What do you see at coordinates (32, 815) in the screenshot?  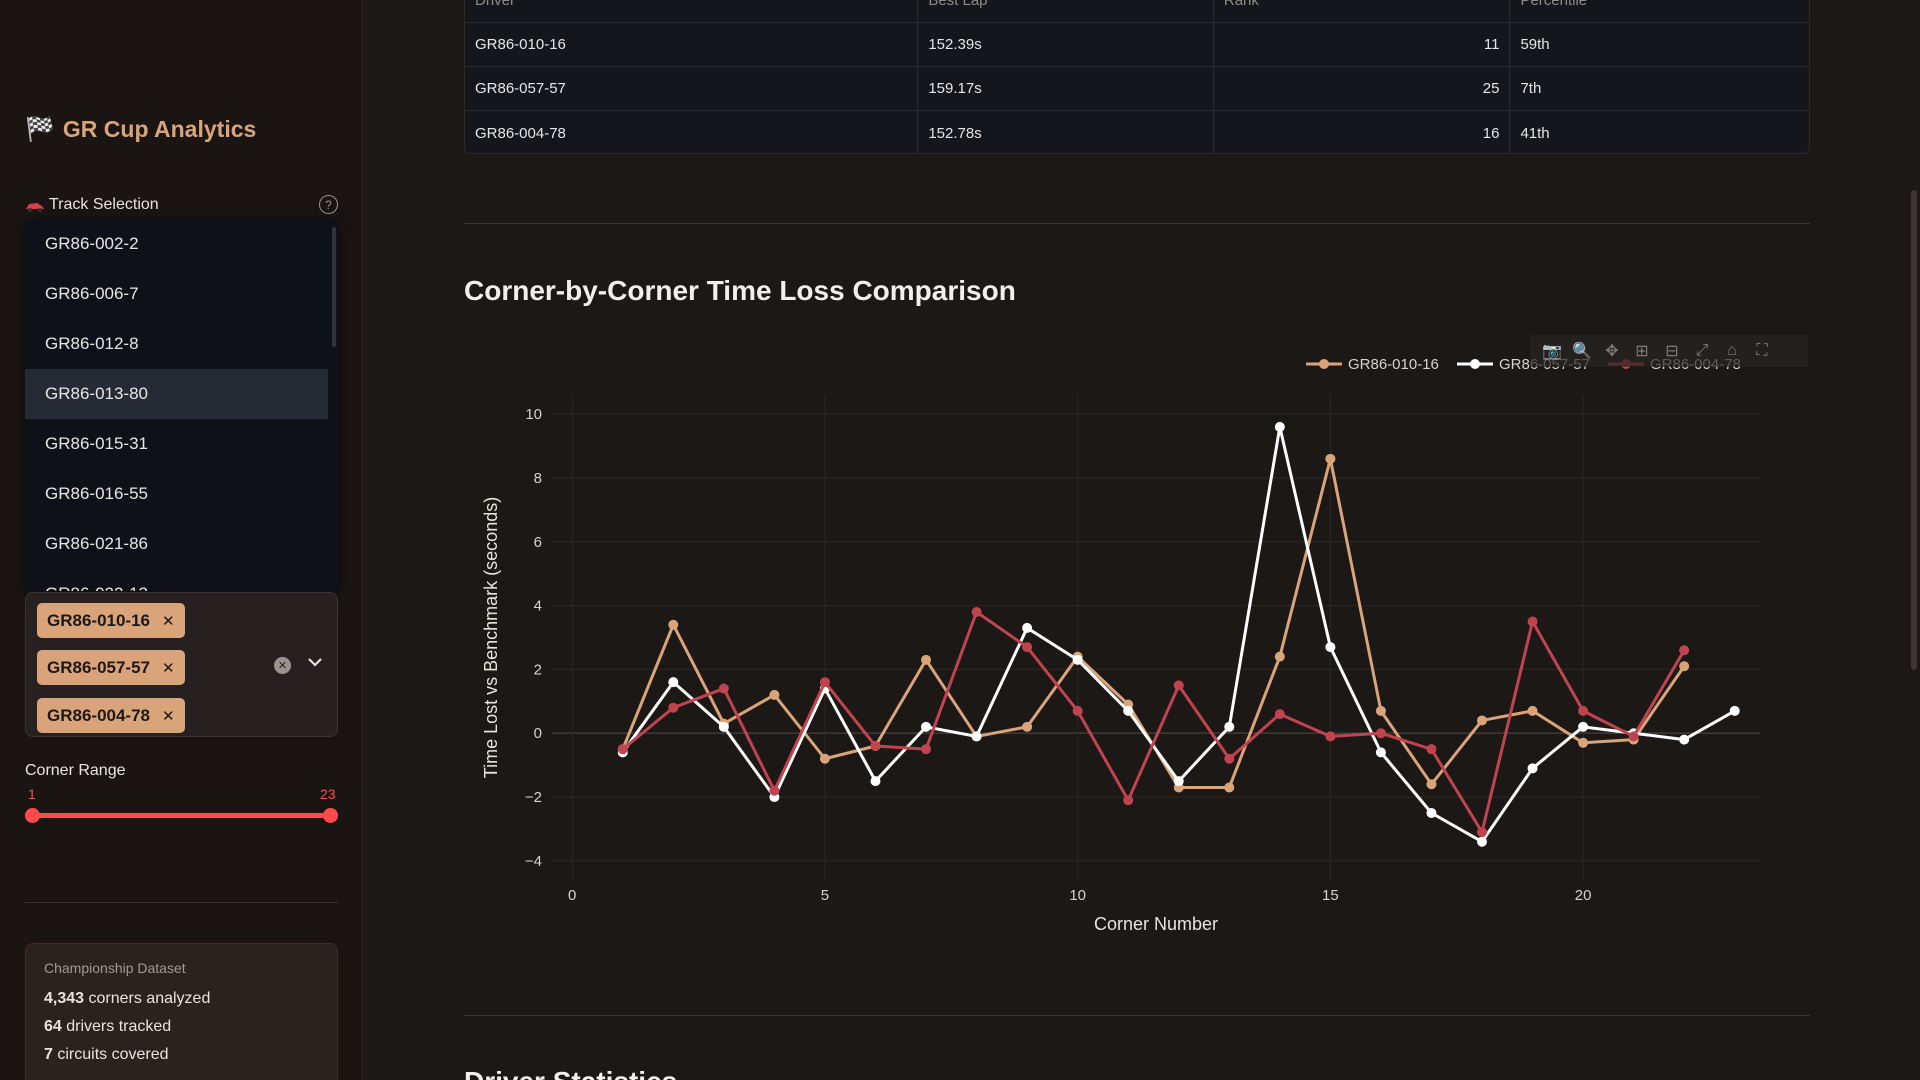 I see `range-slider-min-handle` at bounding box center [32, 815].